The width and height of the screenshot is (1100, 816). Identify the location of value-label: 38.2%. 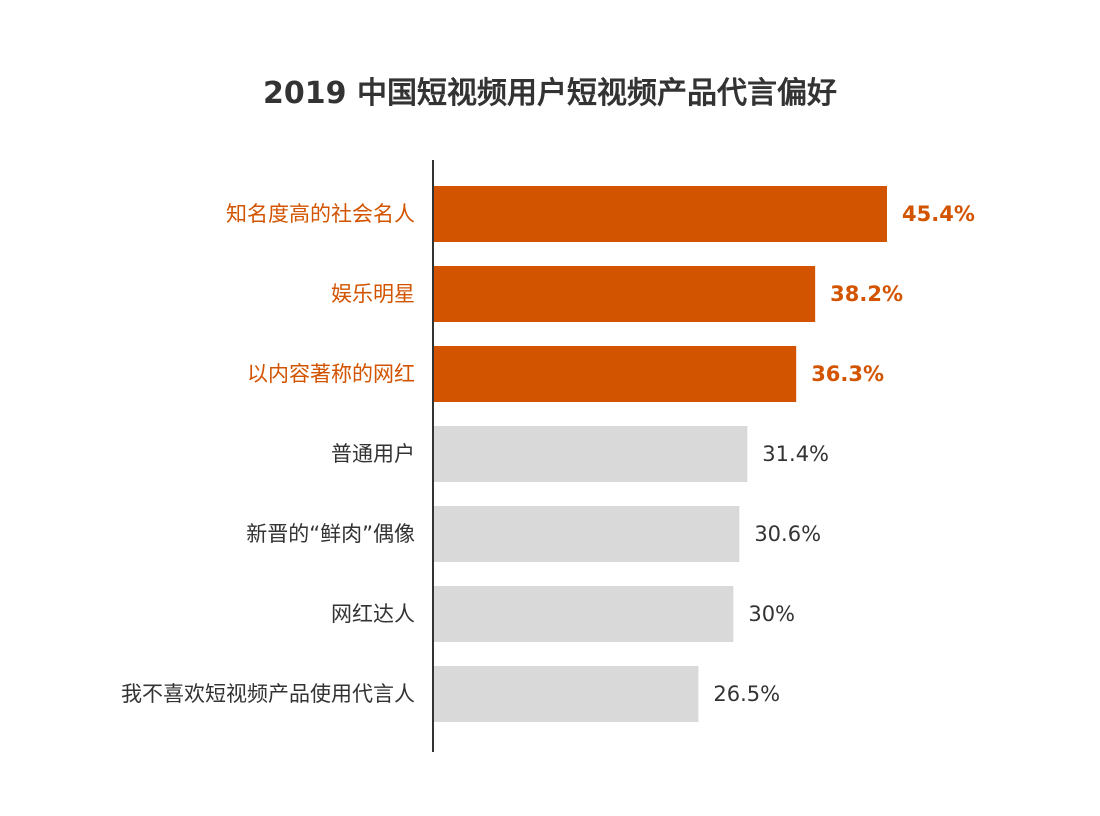
(866, 294).